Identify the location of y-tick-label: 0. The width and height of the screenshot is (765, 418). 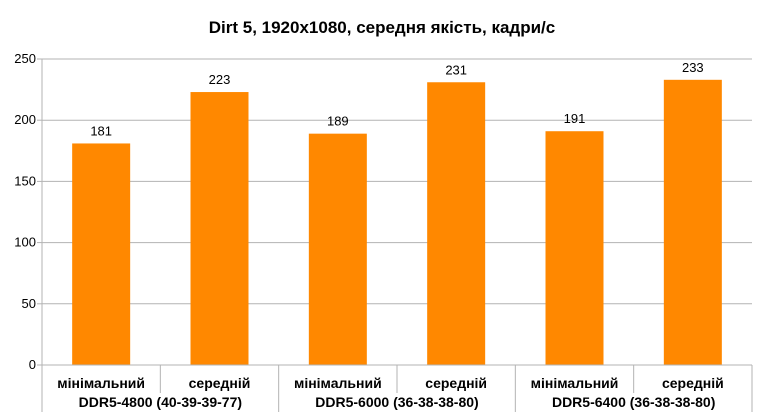
(32, 364).